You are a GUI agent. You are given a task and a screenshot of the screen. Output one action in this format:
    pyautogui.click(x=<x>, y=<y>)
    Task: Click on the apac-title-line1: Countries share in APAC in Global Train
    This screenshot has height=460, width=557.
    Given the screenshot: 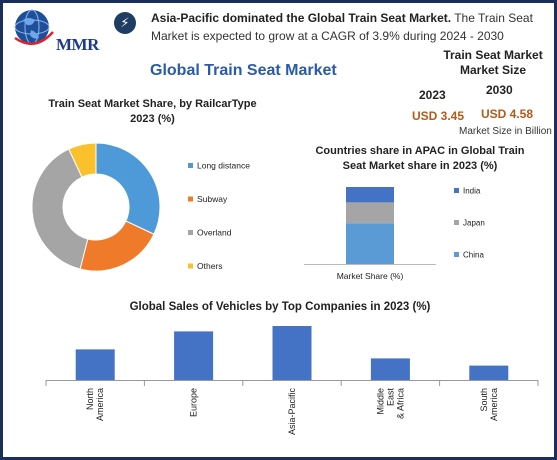 What is the action you would take?
    pyautogui.click(x=420, y=151)
    